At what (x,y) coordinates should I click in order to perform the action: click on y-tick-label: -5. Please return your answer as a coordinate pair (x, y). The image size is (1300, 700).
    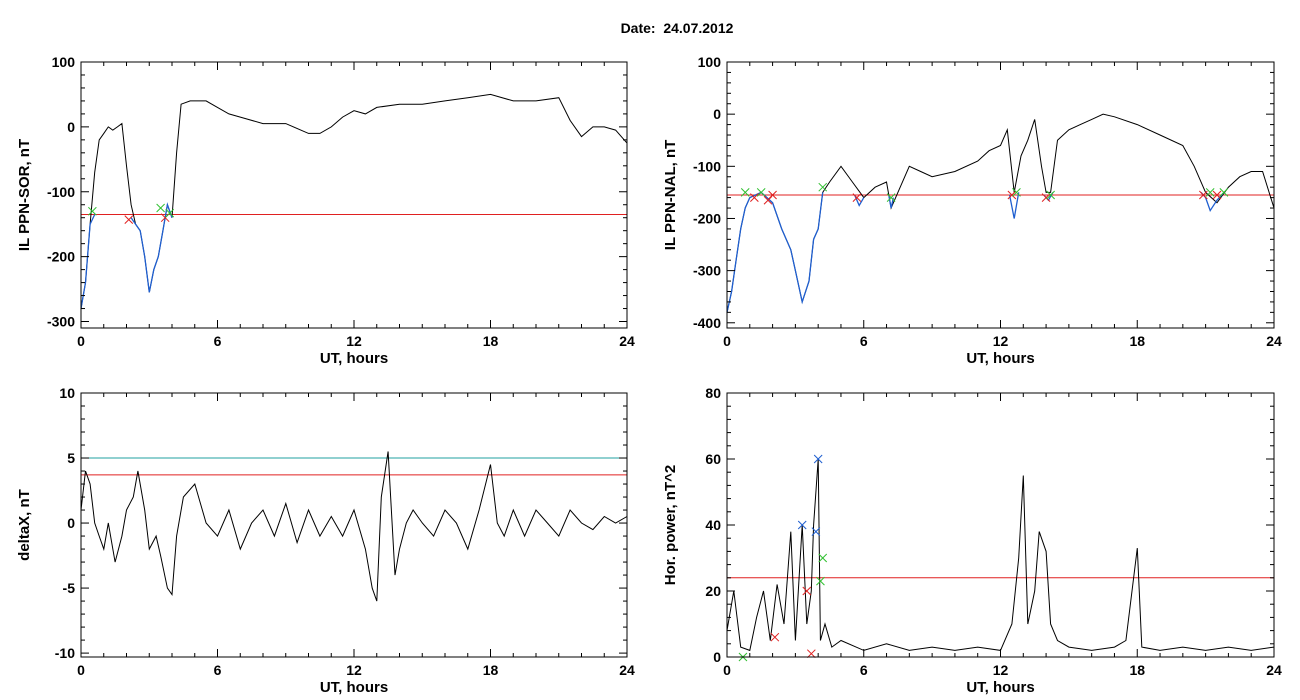
    Looking at the image, I should click on (69, 588).